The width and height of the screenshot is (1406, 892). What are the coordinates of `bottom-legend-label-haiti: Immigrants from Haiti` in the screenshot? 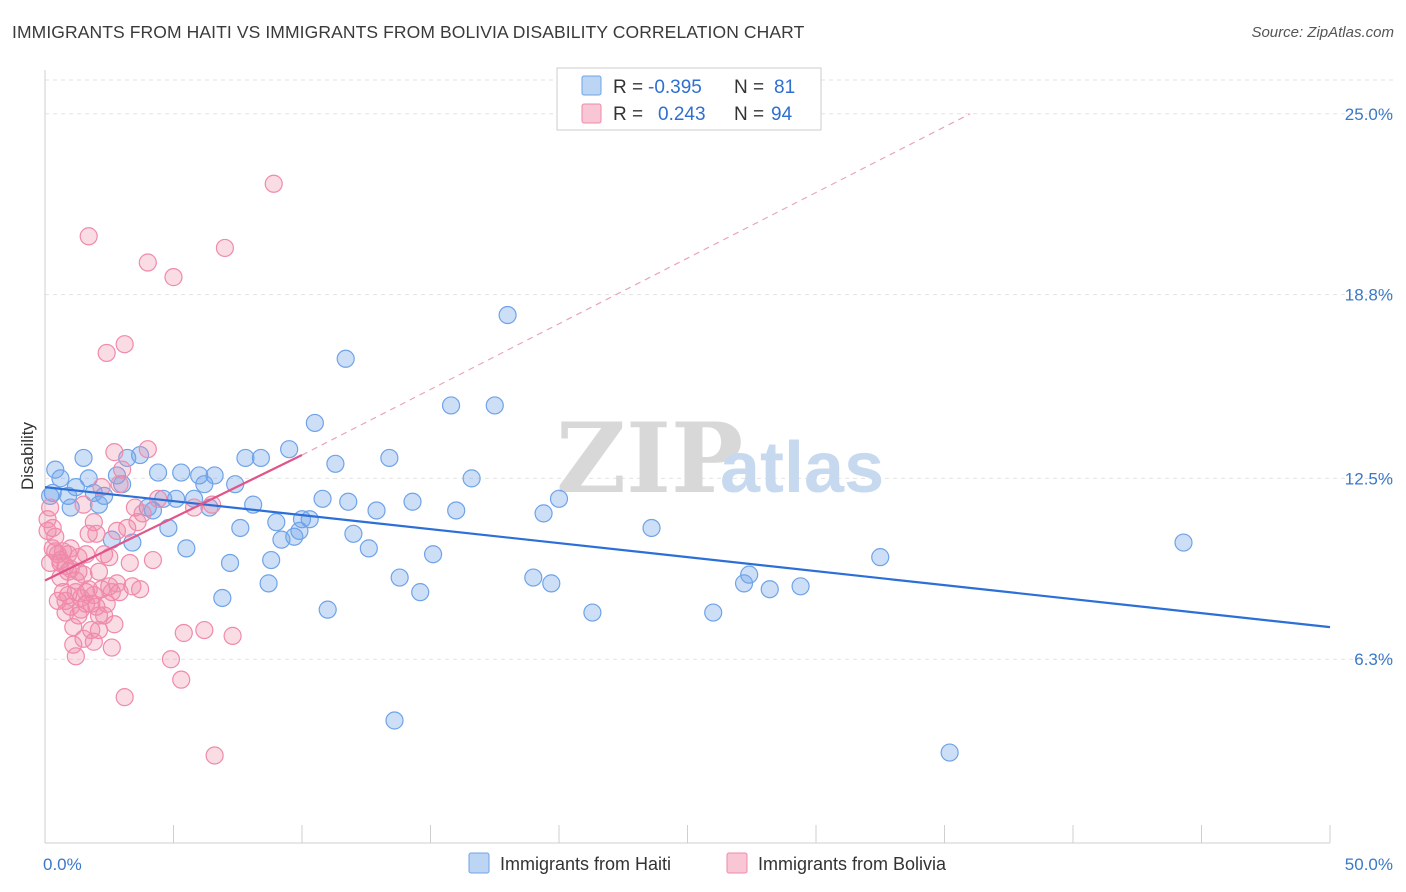 It's located at (585, 864).